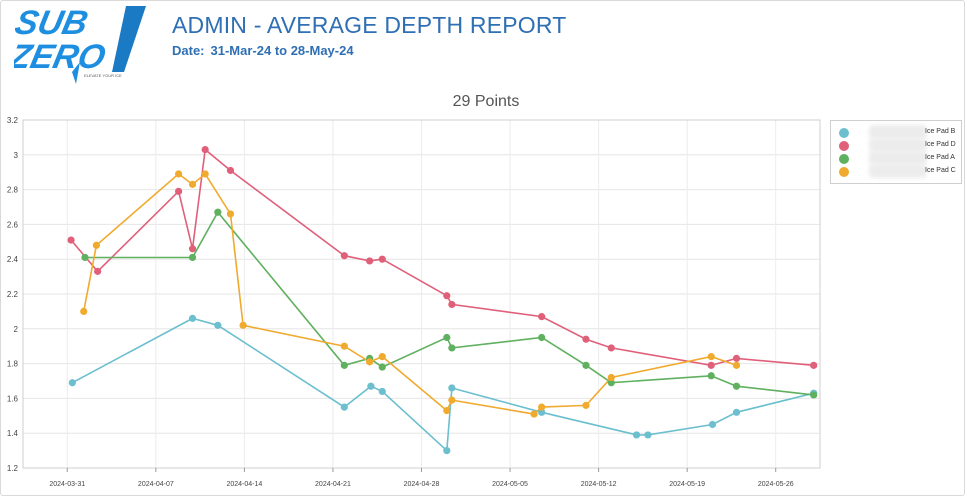 This screenshot has height=498, width=967. I want to click on legend-item-ice-pad-c: Ice Pad C, so click(899, 171).